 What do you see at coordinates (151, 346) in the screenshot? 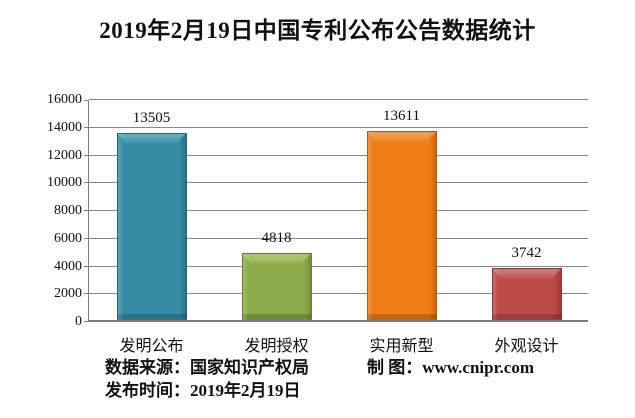
I see `x-axis-category-label: 发明公布` at bounding box center [151, 346].